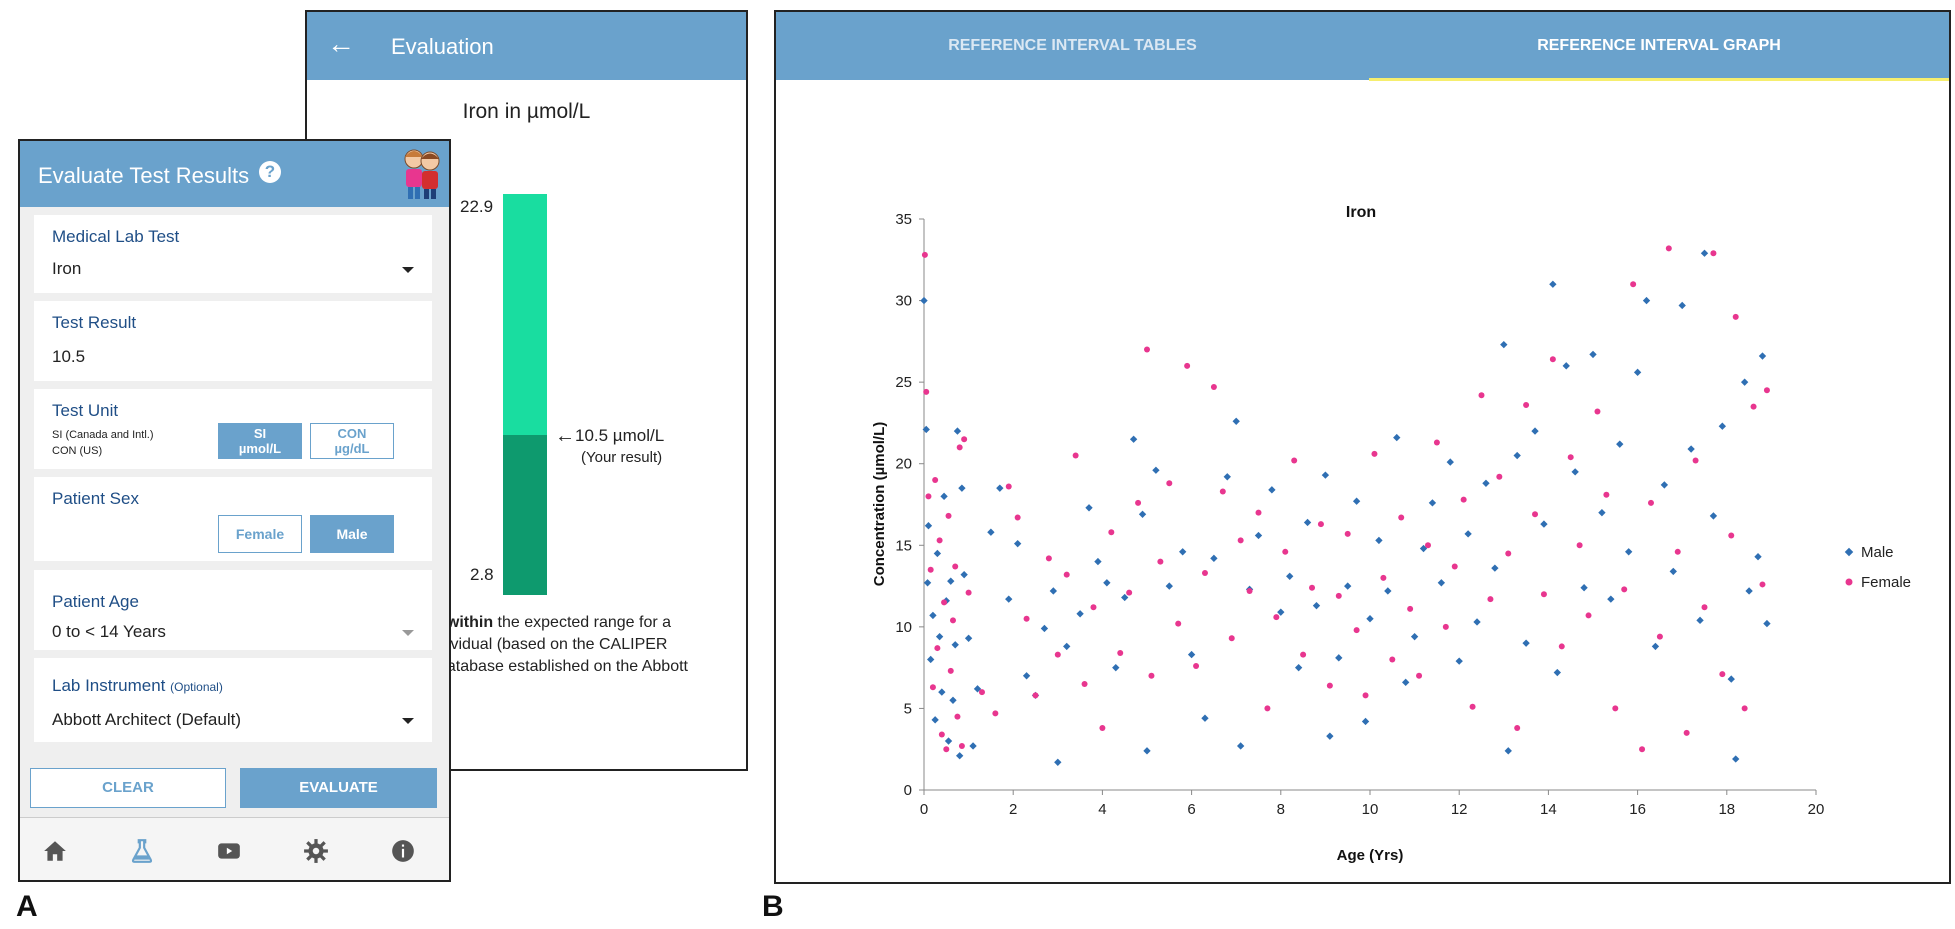 This screenshot has width=1955, height=929. Describe the element at coordinates (1072, 45) in the screenshot. I see `tab-reference-interval-tables: REFERENCE INTERVAL TABLES` at that location.